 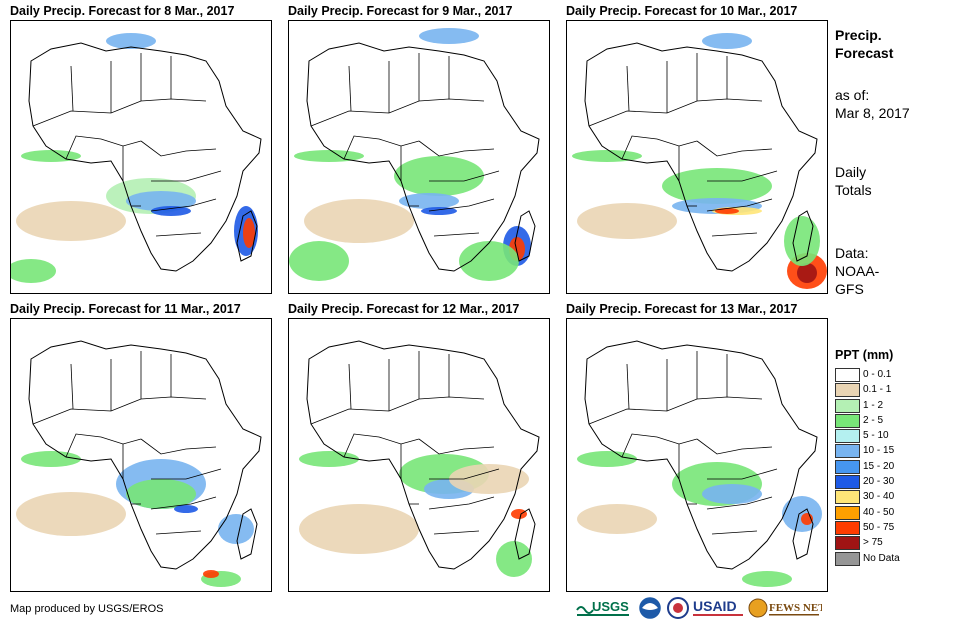 I want to click on svg-text: FEWS NET, so click(x=795, y=608).